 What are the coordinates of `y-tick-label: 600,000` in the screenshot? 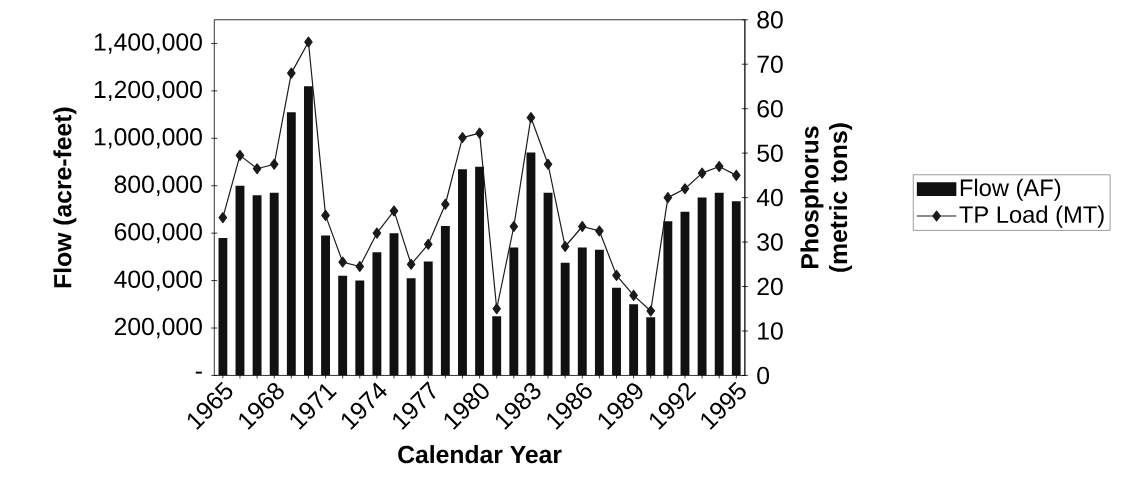 It's located at (158, 233).